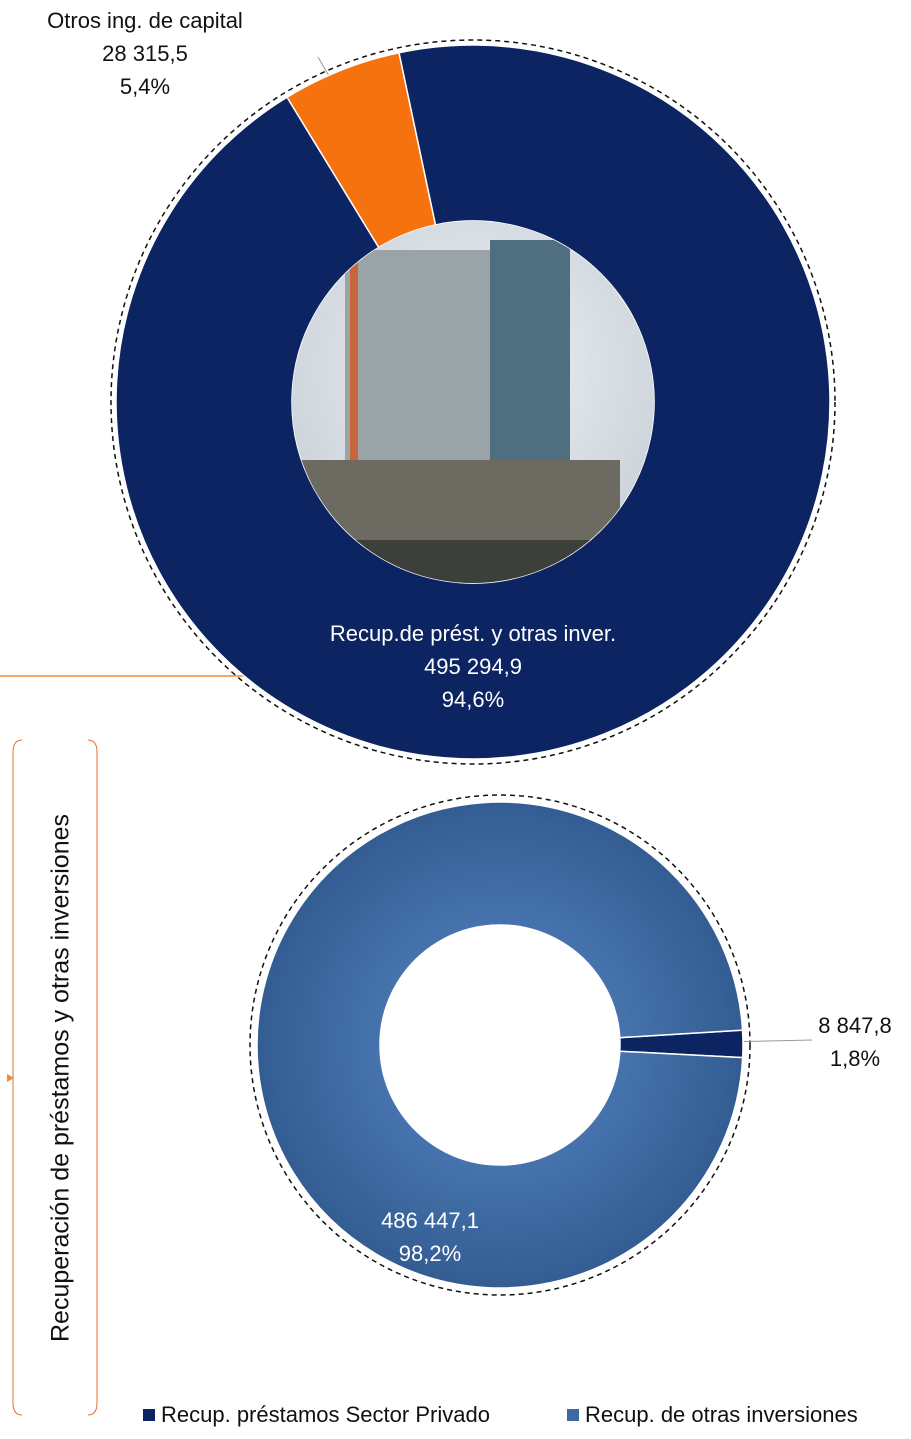 The width and height of the screenshot is (911, 1439). I want to click on data-label: 495 294,9, so click(473, 666).